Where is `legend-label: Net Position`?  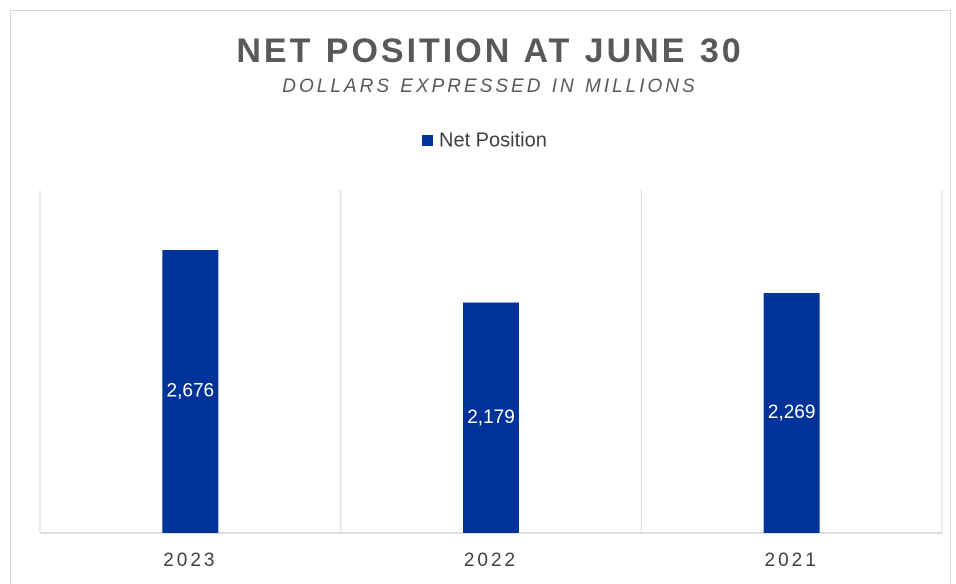
legend-label: Net Position is located at coordinates (493, 140).